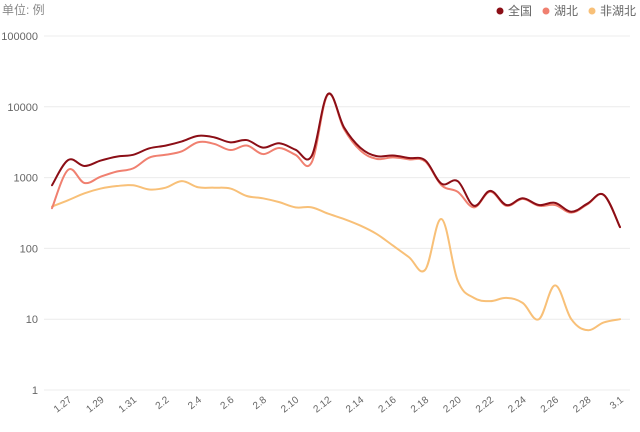  I want to click on x-tick-label: 1.29, so click(95, 404).